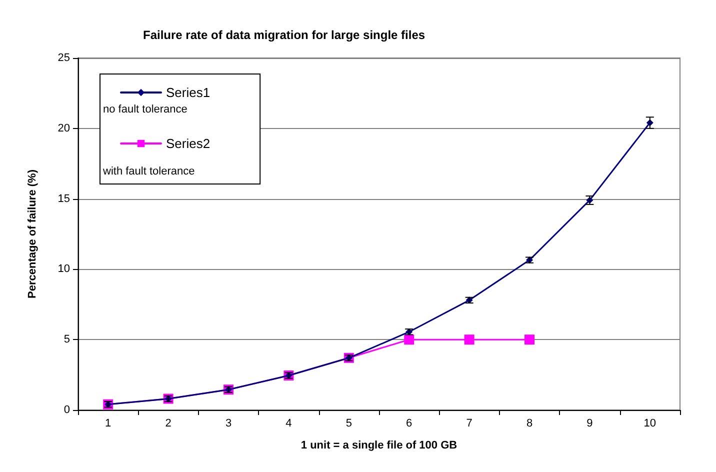 The image size is (716, 472). What do you see at coordinates (589, 424) in the screenshot?
I see `x-tick-label: 9` at bounding box center [589, 424].